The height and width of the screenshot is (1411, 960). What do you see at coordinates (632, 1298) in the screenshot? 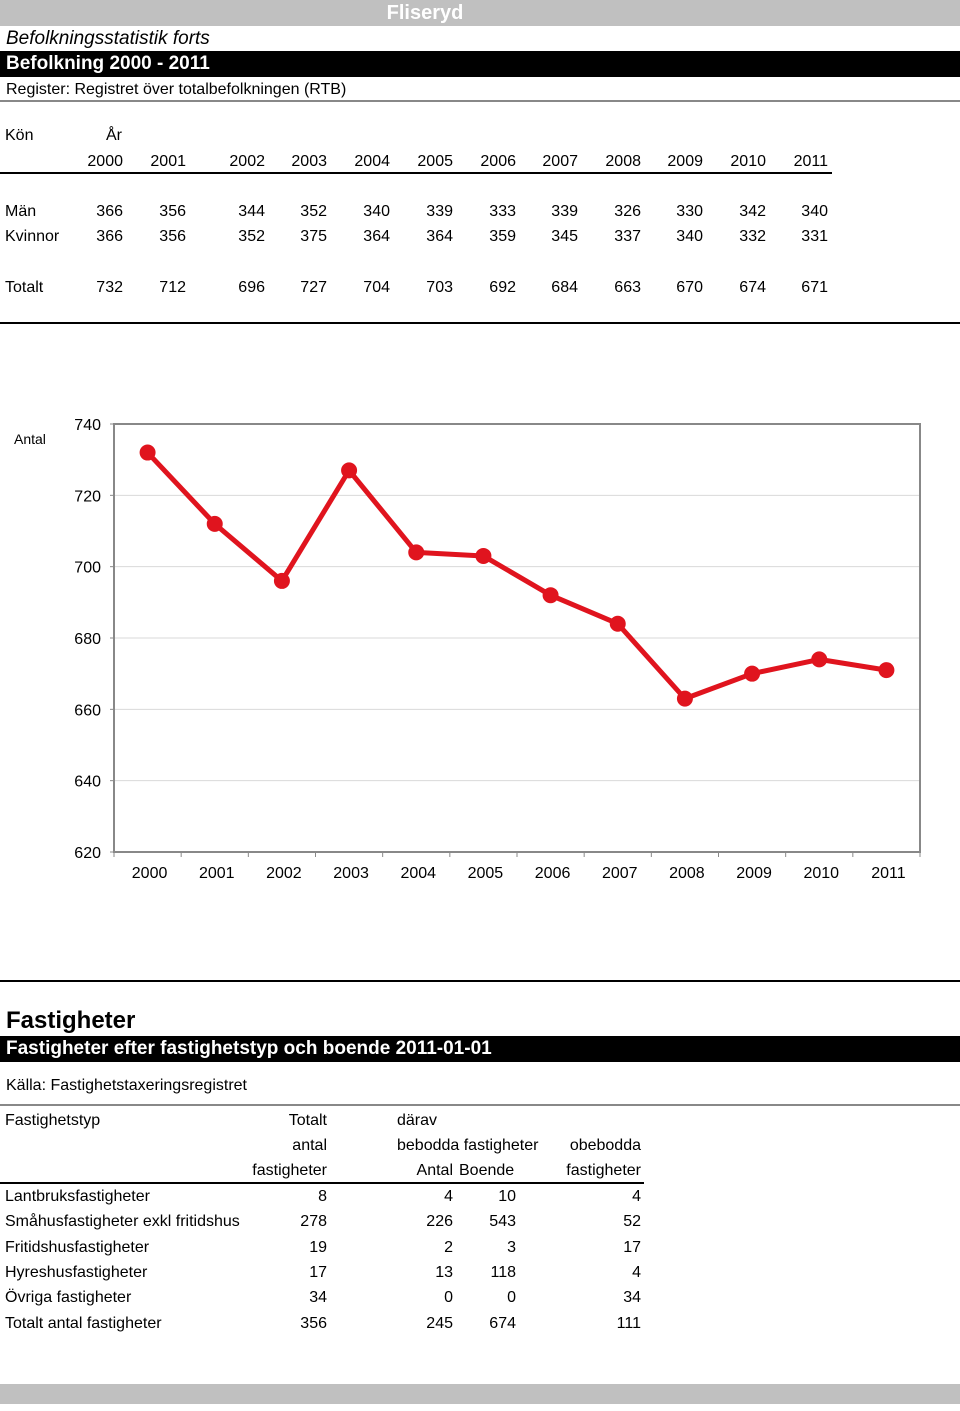
I see `property-uninhabited-cell: 34` at bounding box center [632, 1298].